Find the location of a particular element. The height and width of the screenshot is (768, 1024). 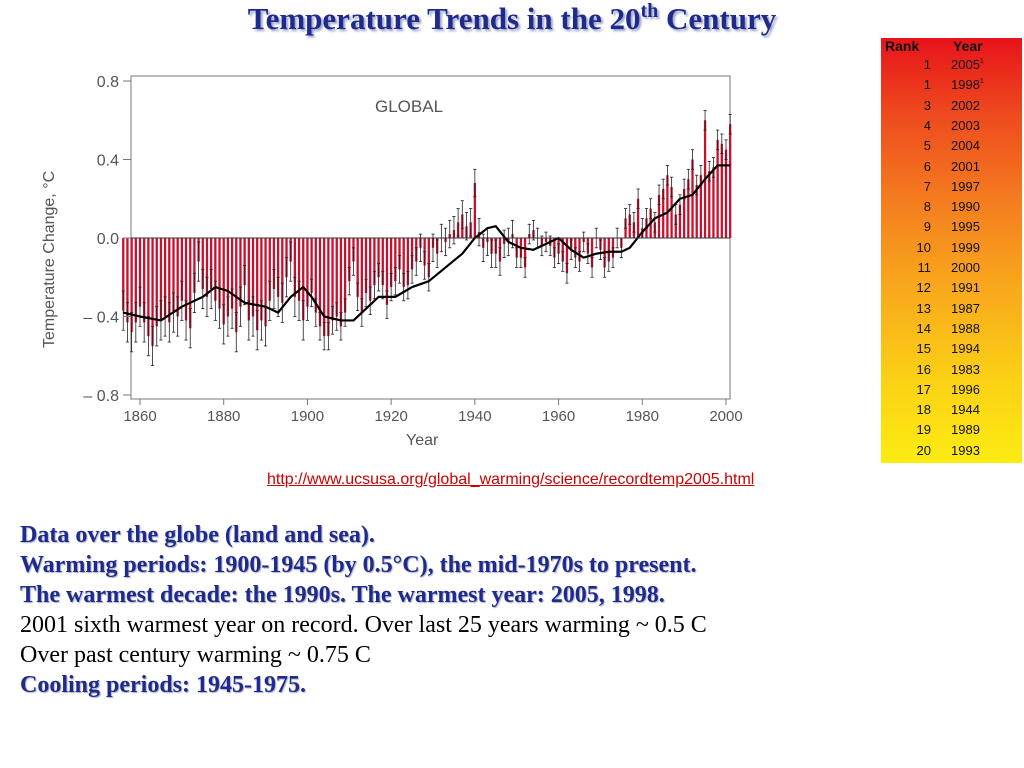

table-row: 10 1999 is located at coordinates (951, 250).